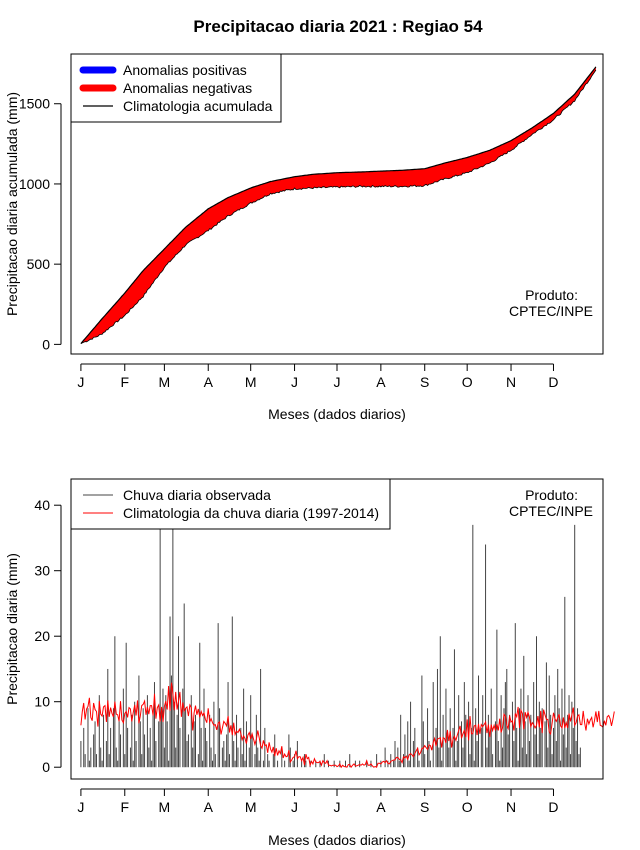  Describe the element at coordinates (42, 571) in the screenshot. I see `bottom-y-tick-label: 30` at that location.